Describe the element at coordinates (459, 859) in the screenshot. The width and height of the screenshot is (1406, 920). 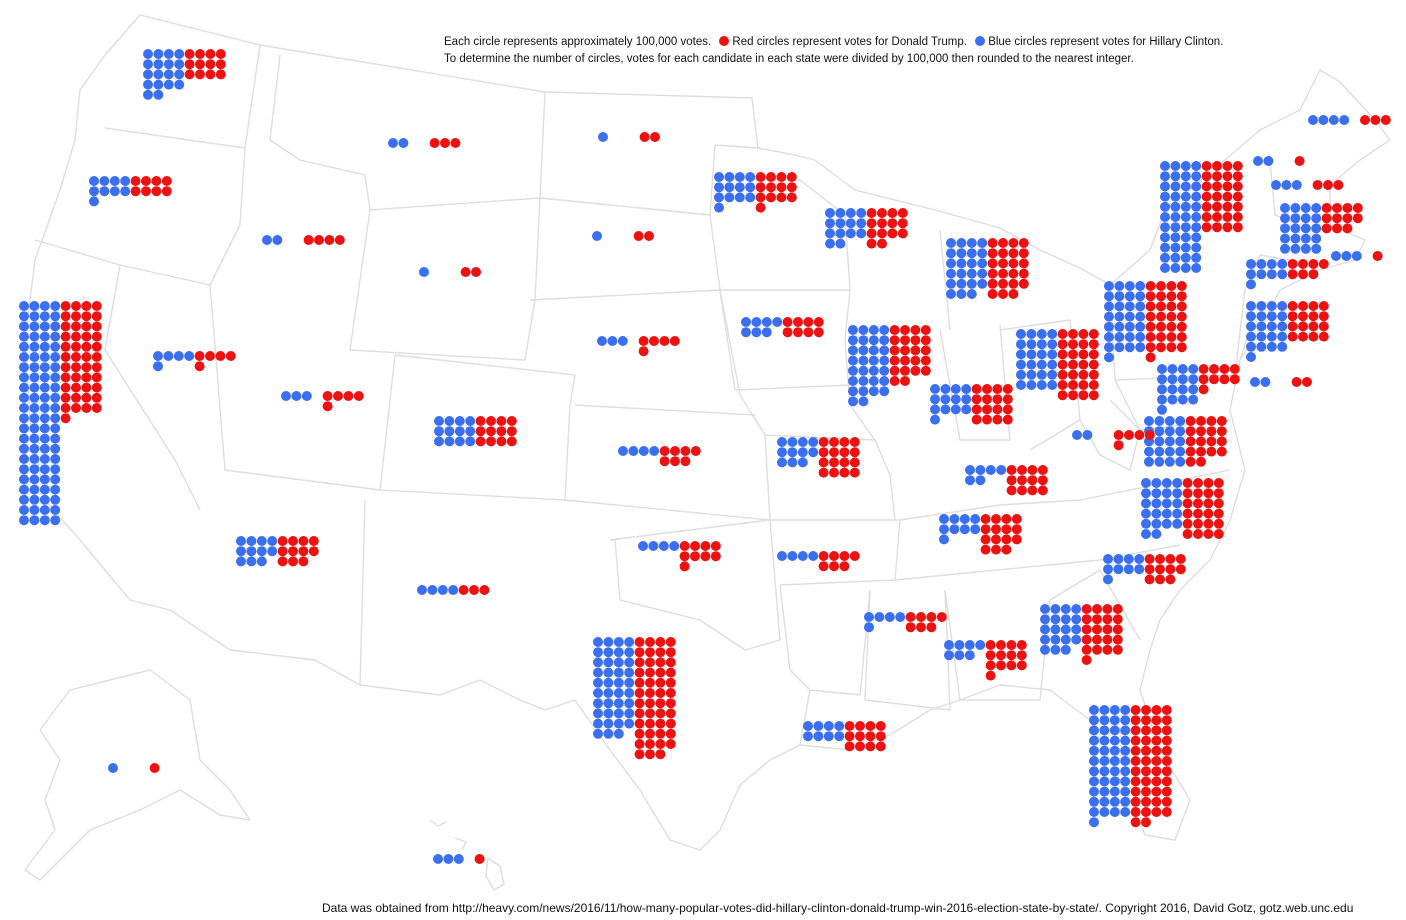
I see `state-votes-hi` at that location.